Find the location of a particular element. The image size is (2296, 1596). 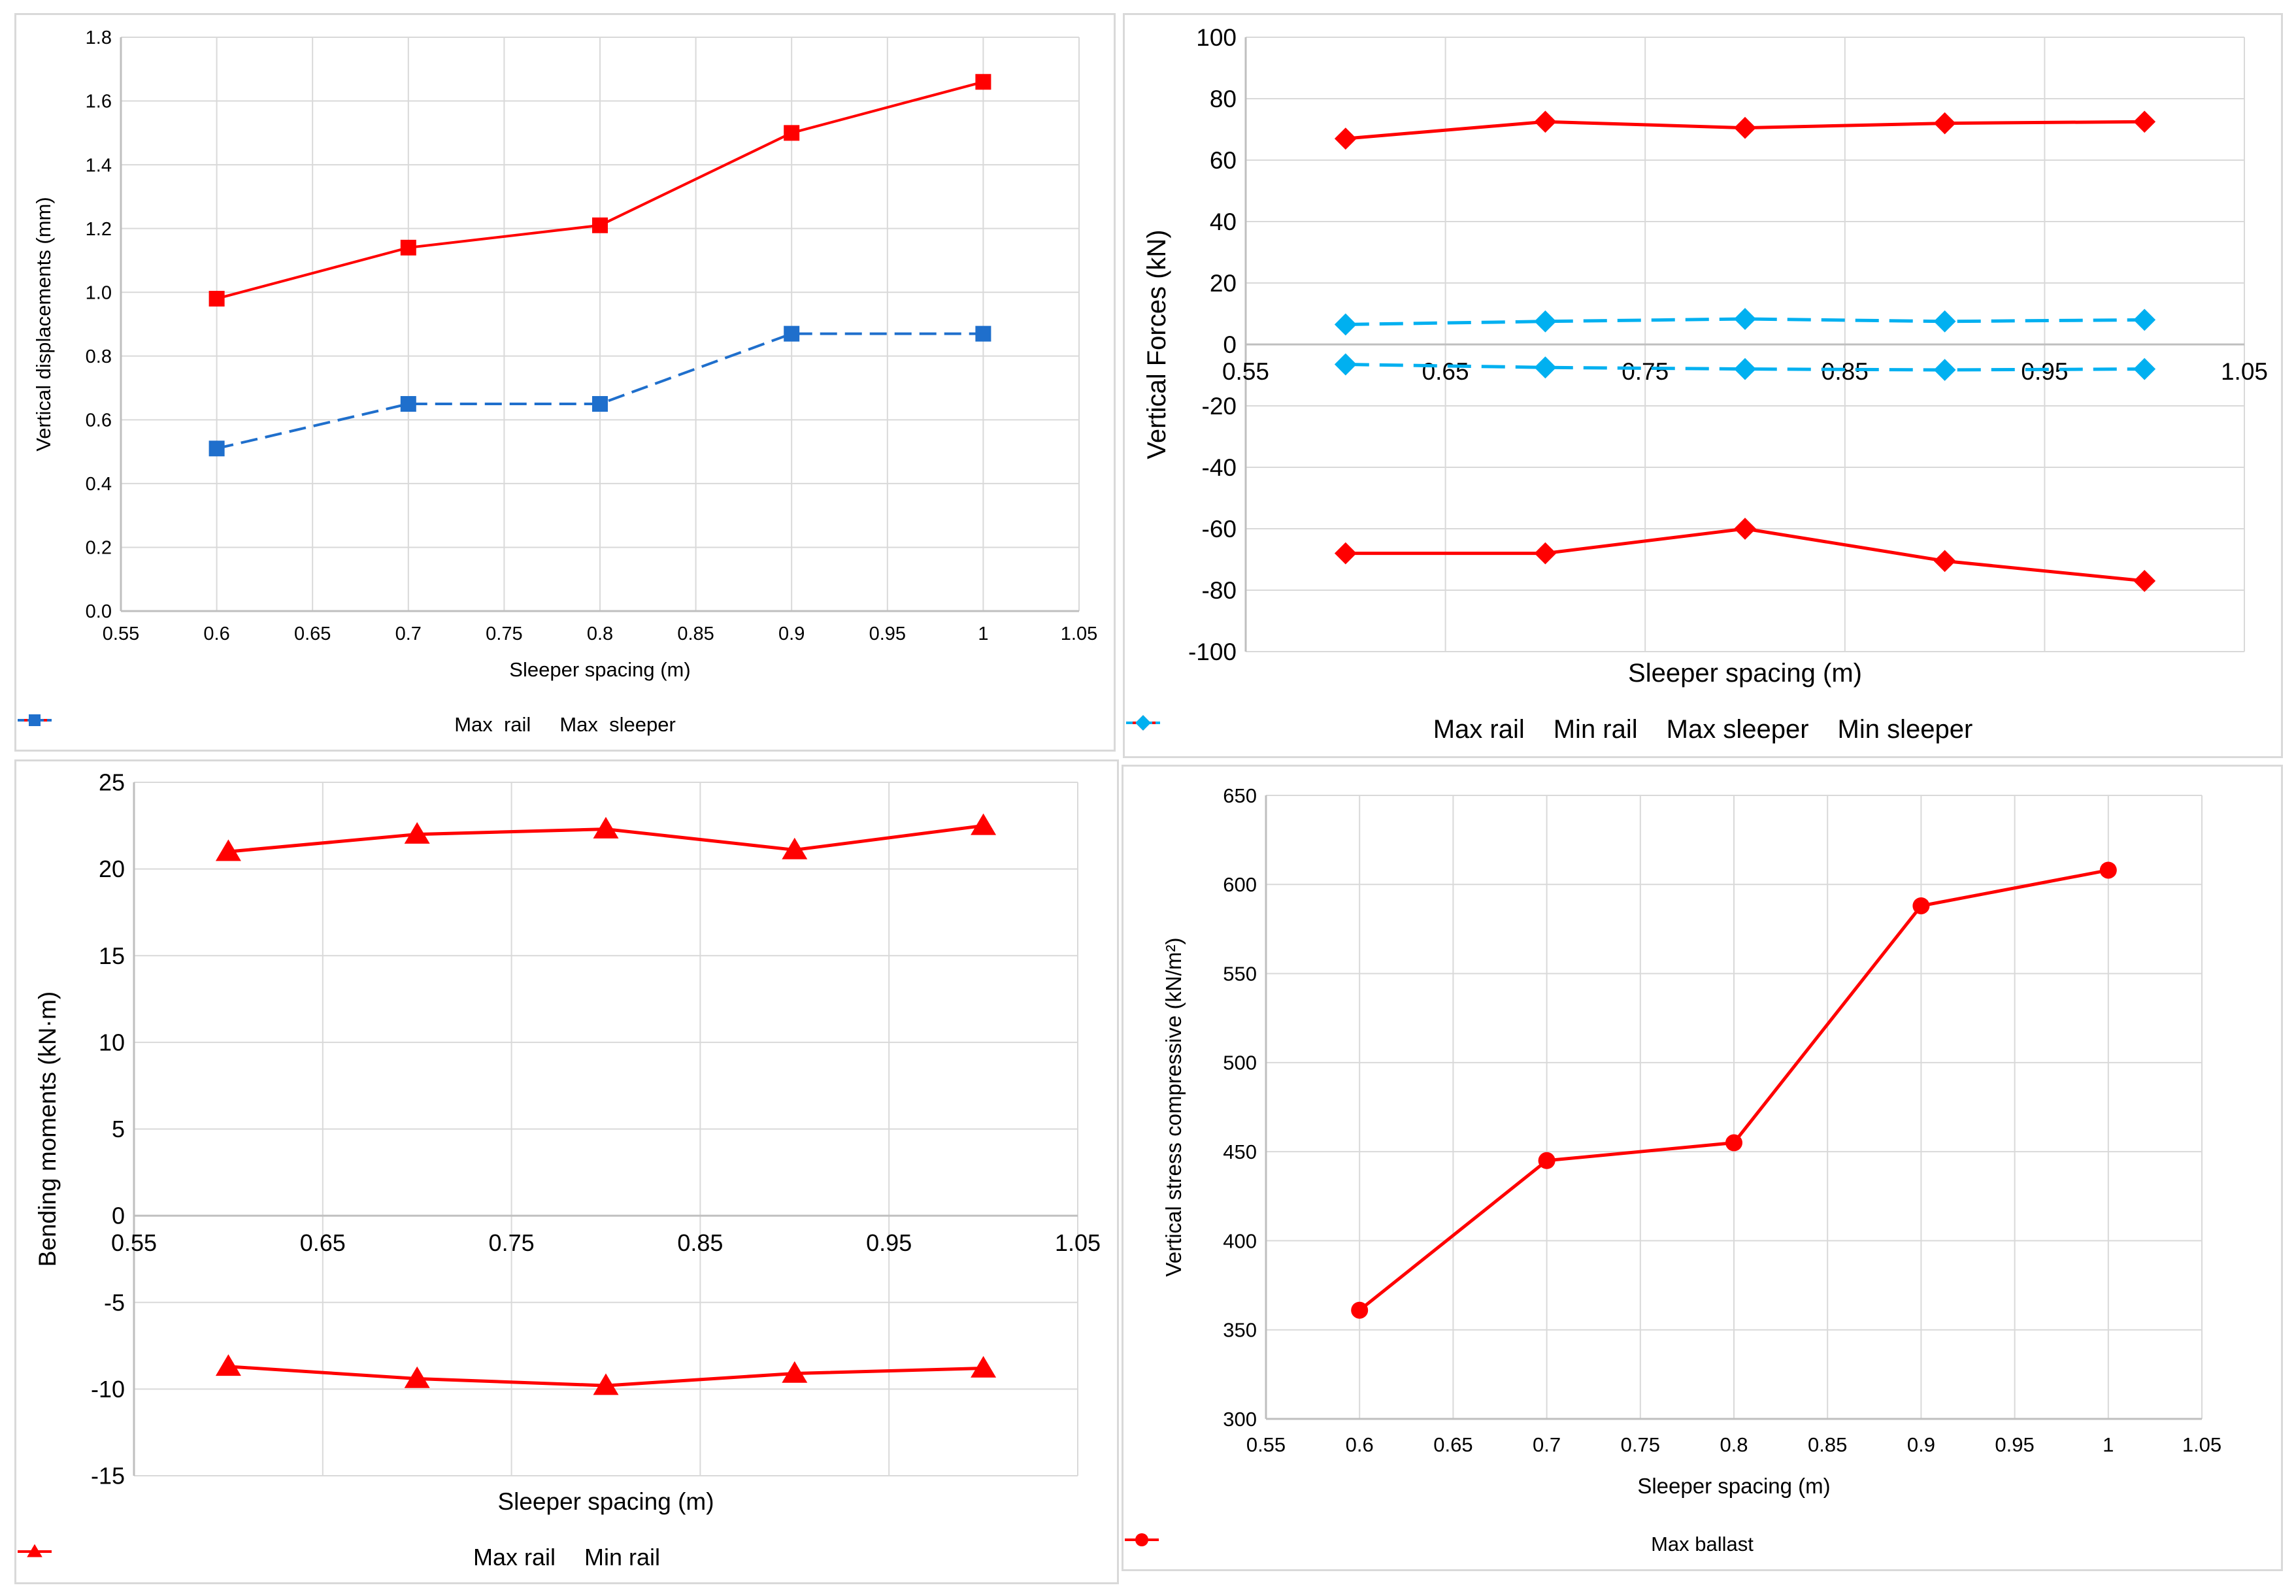

y-tick-label: -80 is located at coordinates (1219, 590).